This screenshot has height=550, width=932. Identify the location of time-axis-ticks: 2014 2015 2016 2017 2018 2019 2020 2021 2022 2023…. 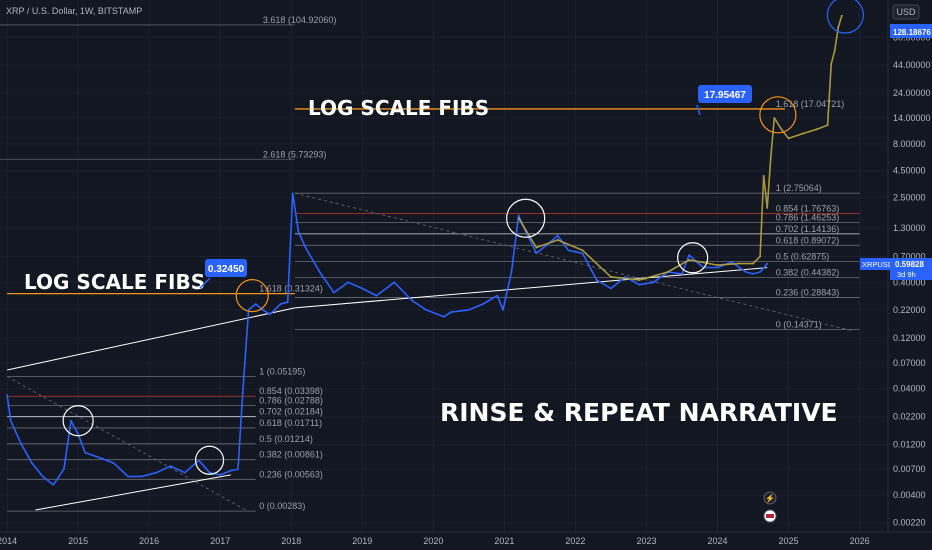
(435, 541).